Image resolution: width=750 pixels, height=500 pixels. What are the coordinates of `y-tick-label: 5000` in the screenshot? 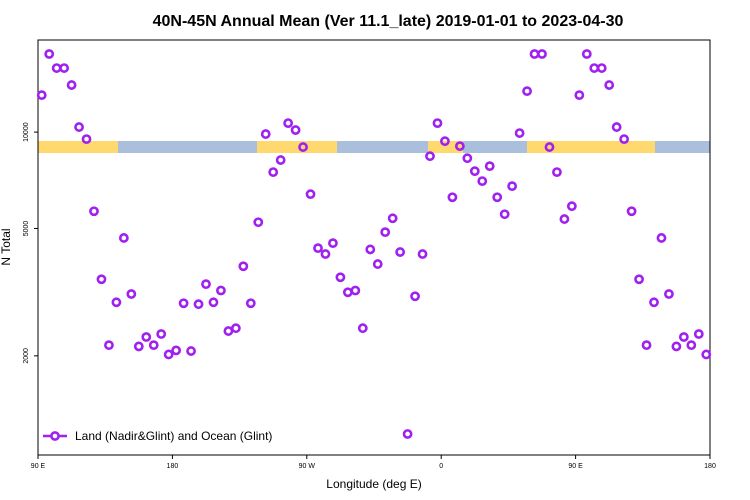 It's located at (26, 229).